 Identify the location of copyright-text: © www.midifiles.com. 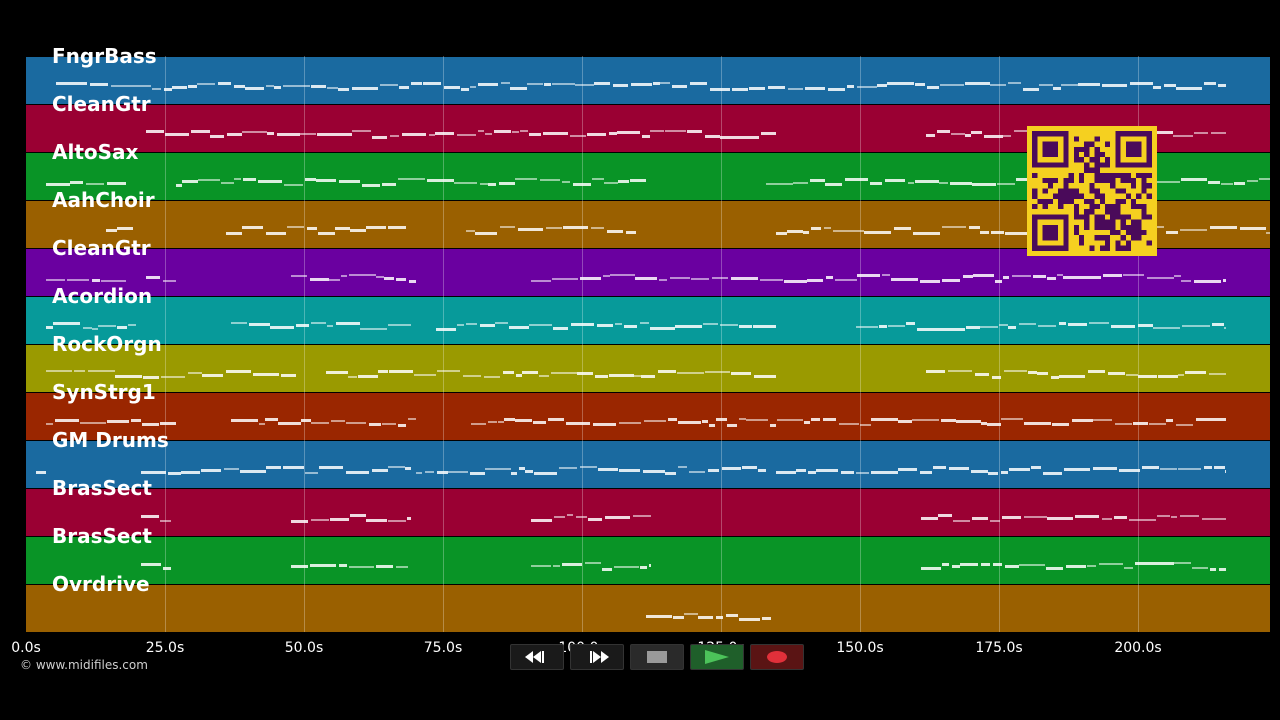
(84, 665).